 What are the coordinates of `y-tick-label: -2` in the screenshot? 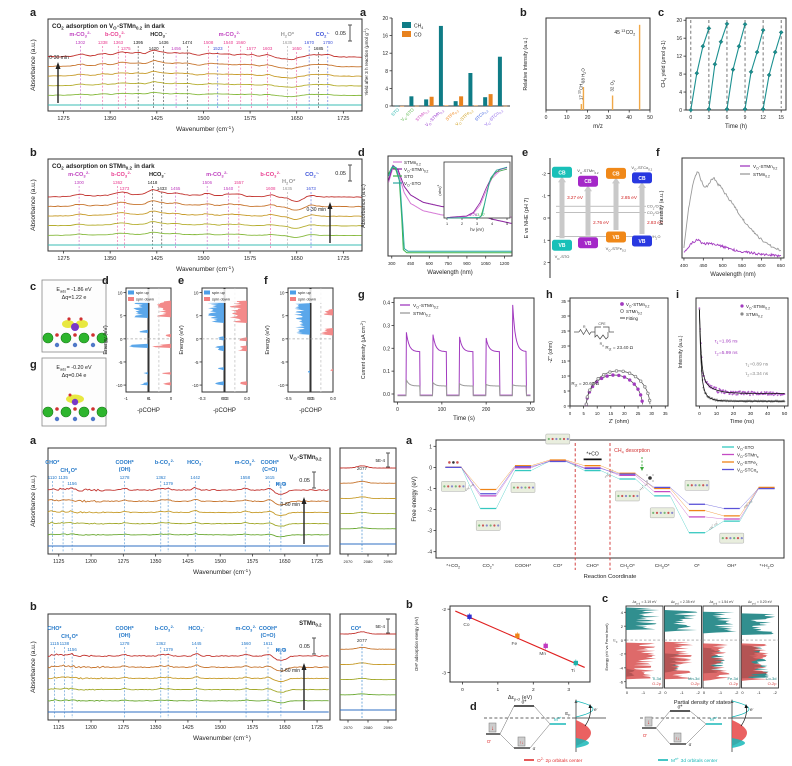 It's located at (621, 654).